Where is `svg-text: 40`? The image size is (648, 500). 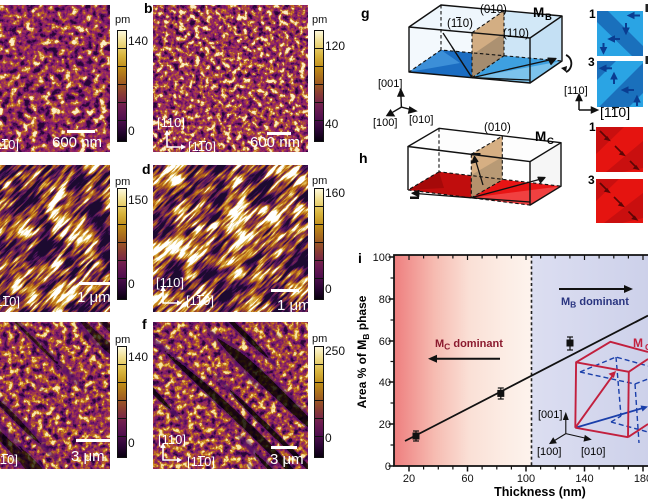 svg-text: 40 is located at coordinates (385, 383).